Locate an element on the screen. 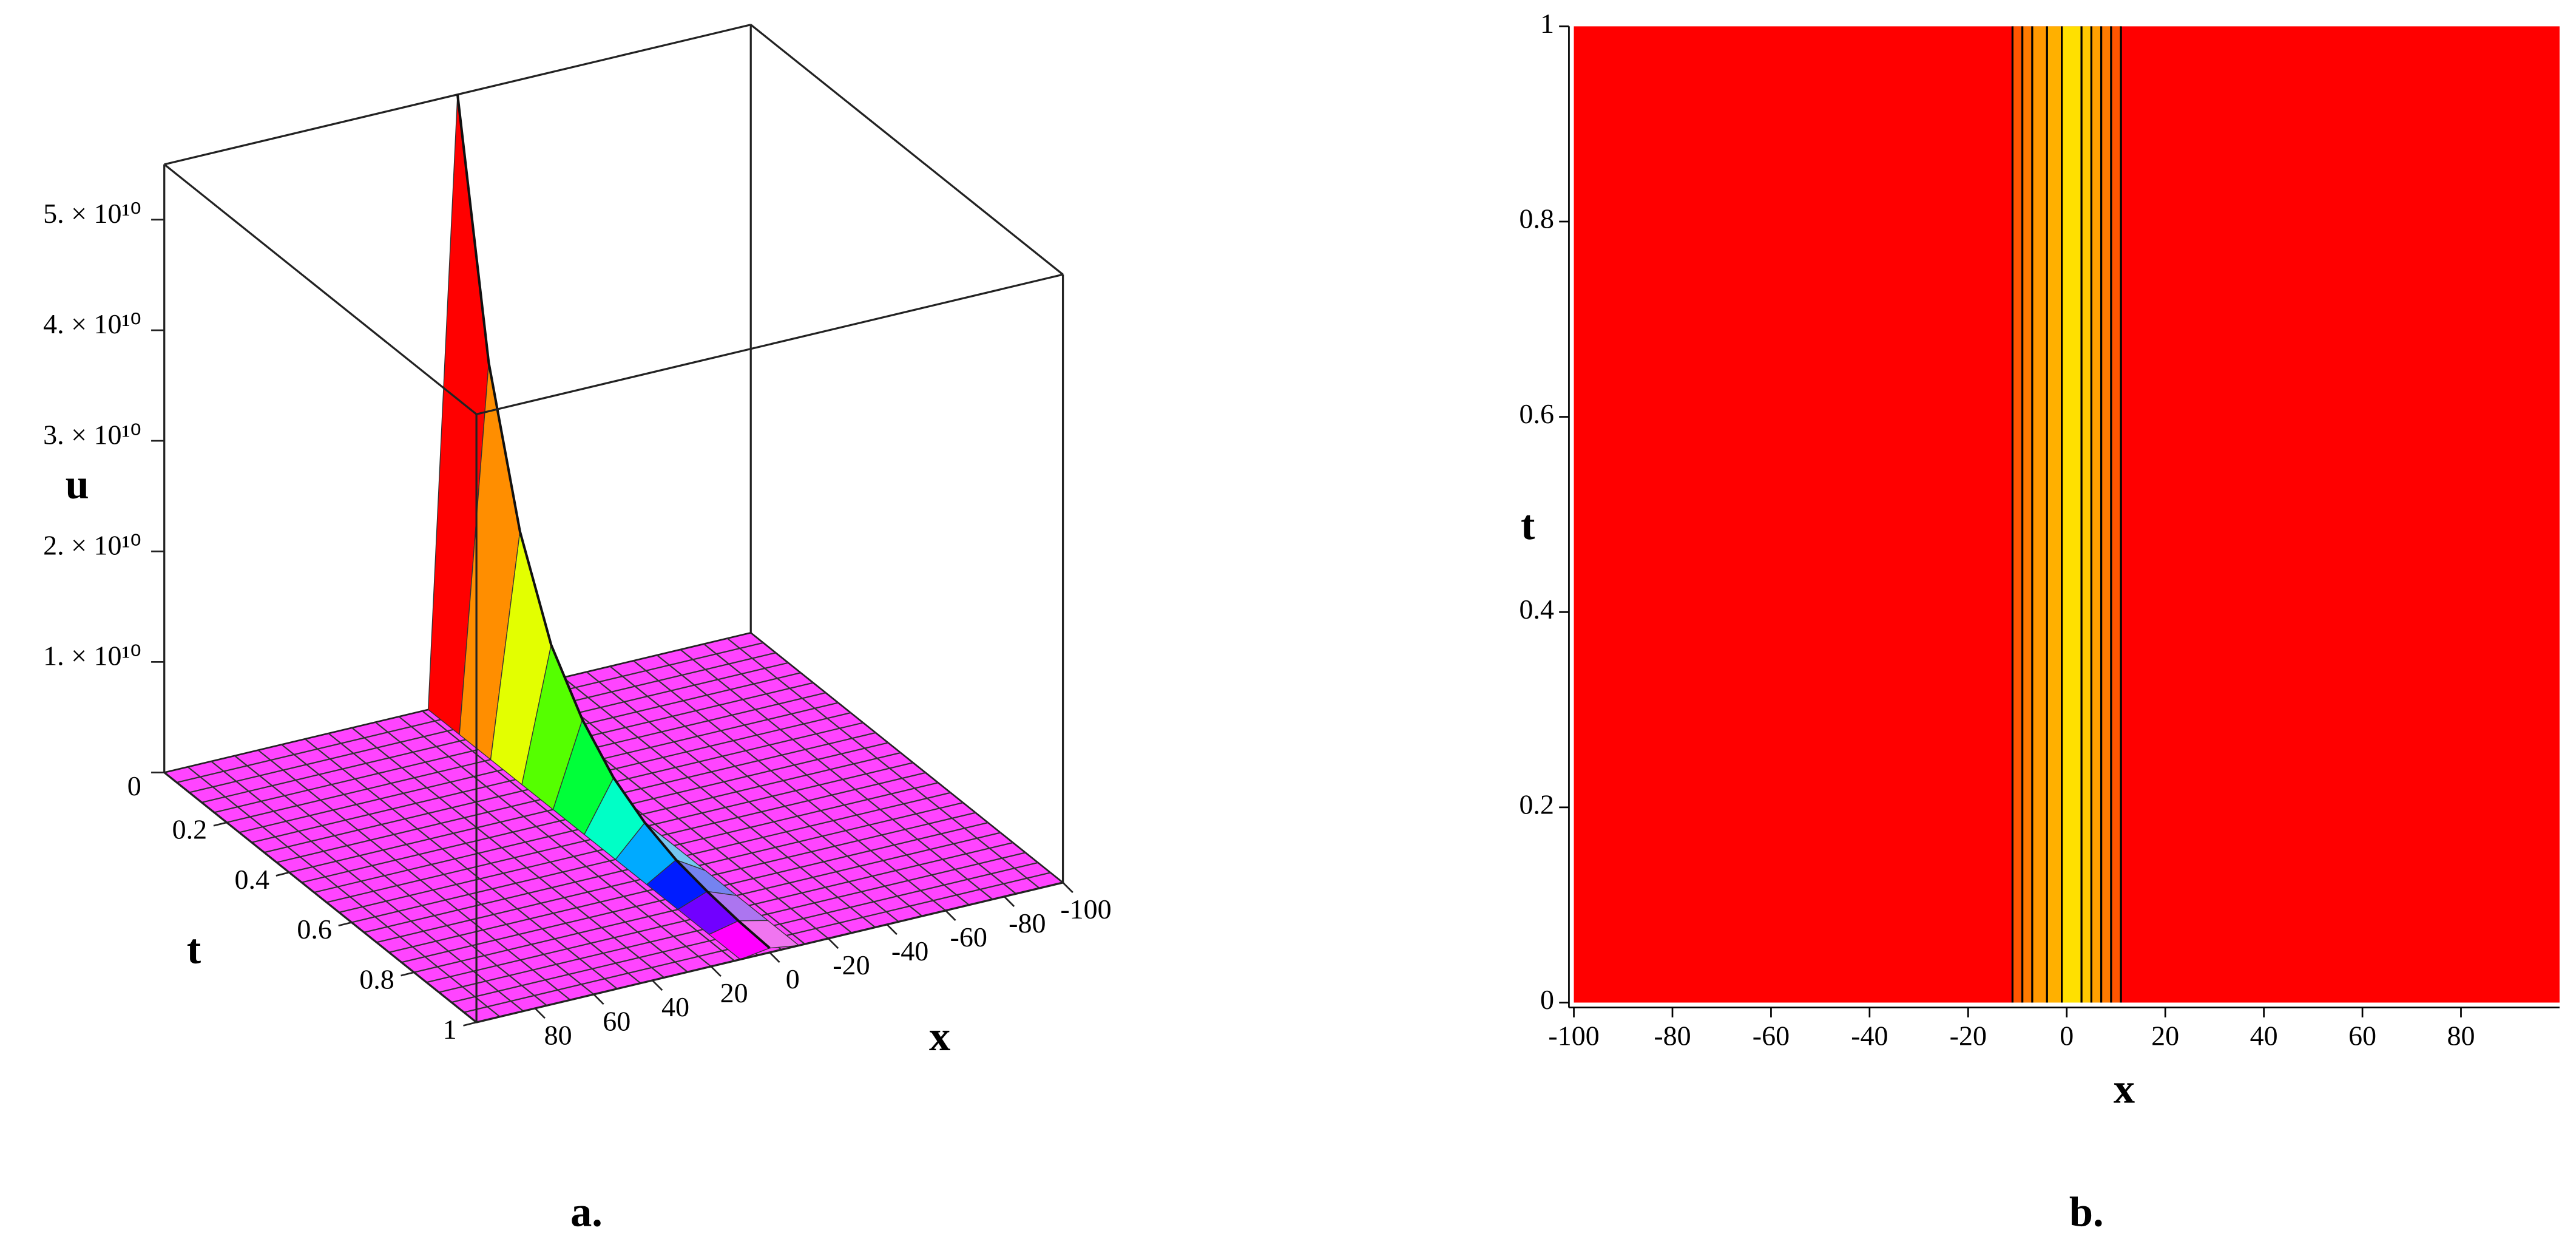 The width and height of the screenshot is (2576, 1236). t-tick-label: 0.2 is located at coordinates (190, 830).